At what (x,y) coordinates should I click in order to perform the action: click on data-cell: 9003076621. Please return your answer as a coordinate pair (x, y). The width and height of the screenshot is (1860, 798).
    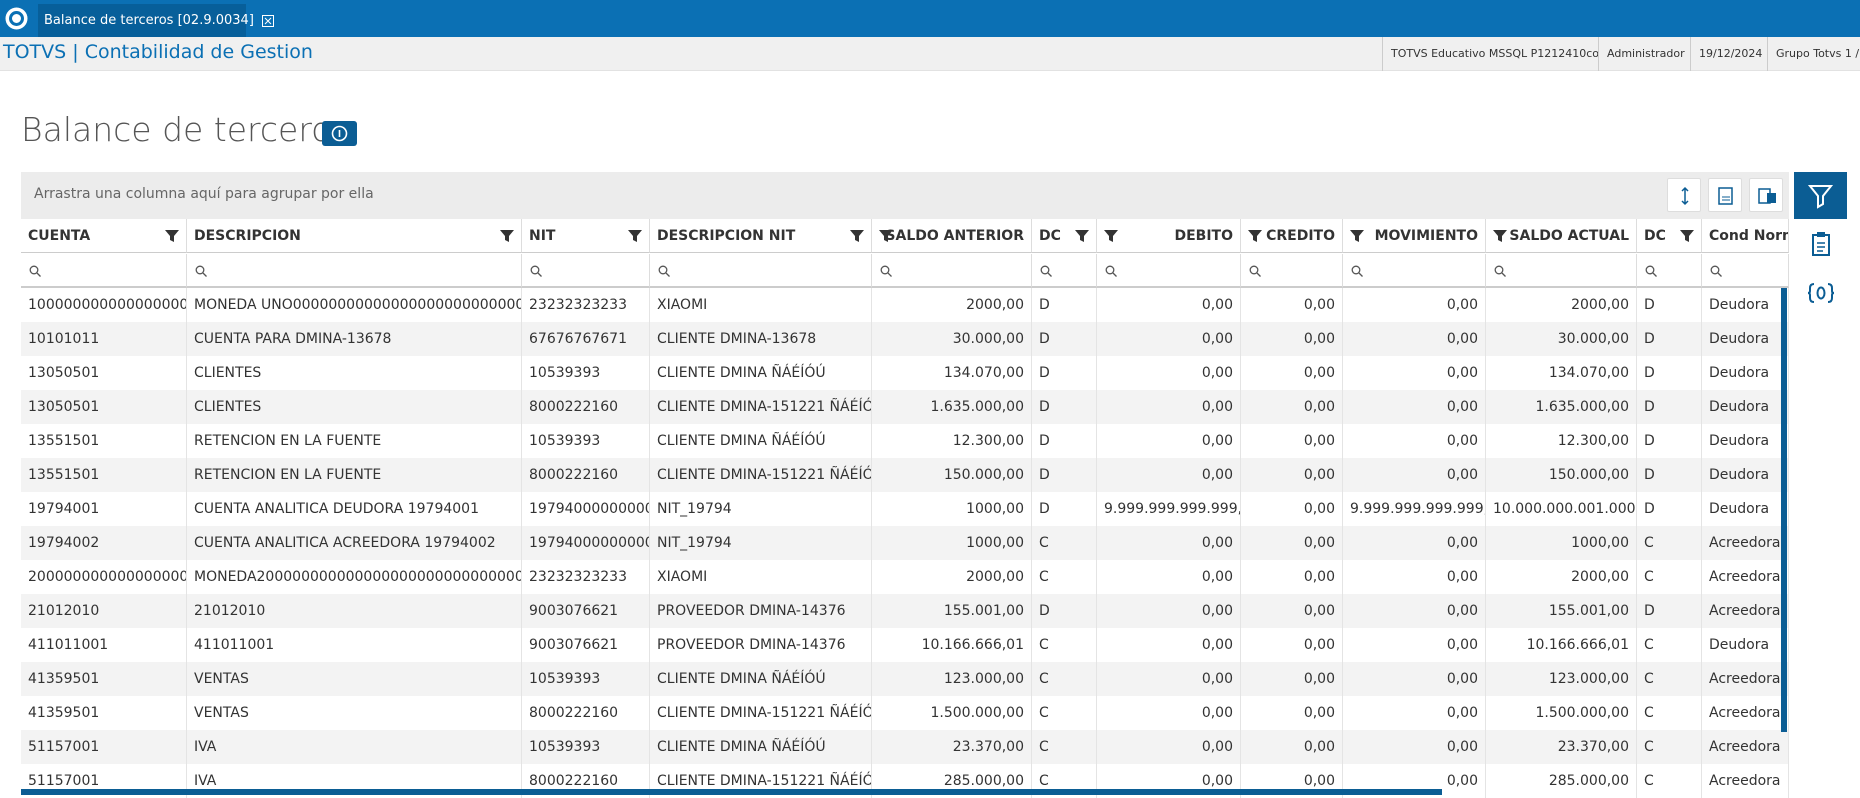
    Looking at the image, I should click on (586, 611).